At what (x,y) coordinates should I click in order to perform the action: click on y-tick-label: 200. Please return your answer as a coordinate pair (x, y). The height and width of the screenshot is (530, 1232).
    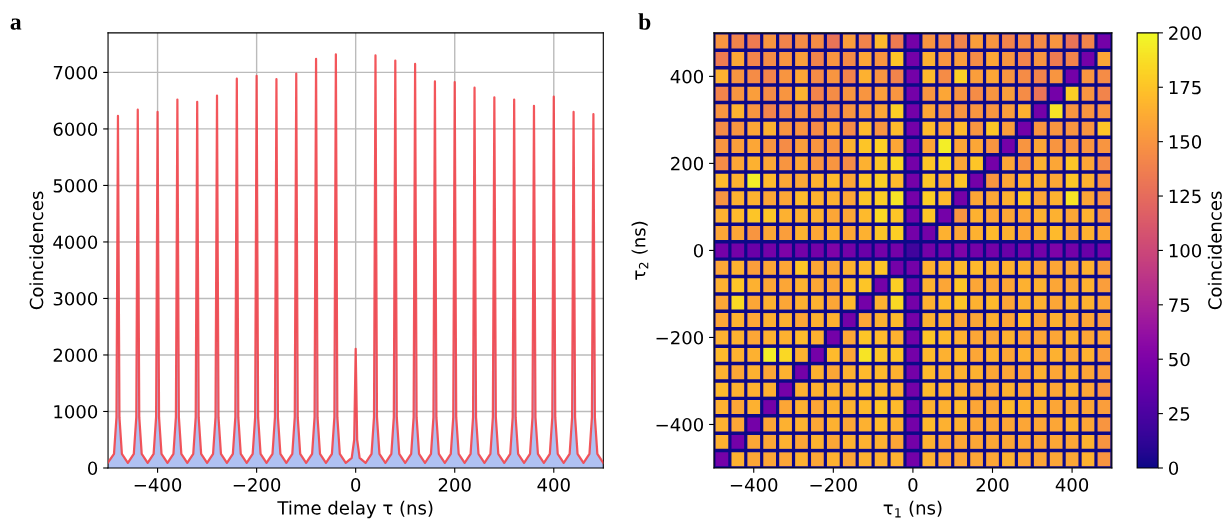
    Looking at the image, I should click on (687, 163).